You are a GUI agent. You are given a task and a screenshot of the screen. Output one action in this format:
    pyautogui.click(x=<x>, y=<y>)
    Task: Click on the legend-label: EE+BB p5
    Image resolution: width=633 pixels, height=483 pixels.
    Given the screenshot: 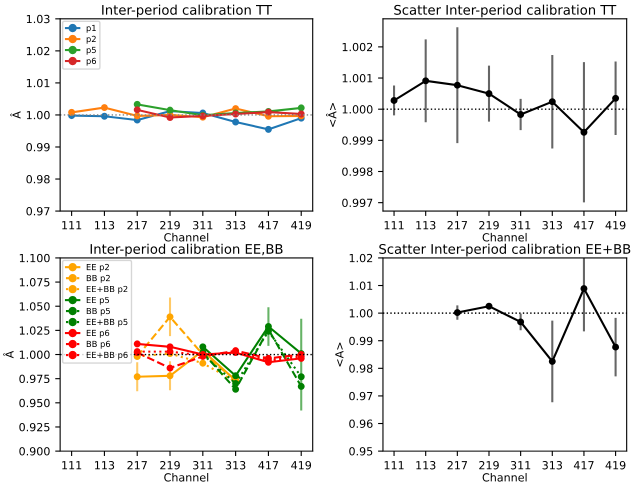 What is the action you would take?
    pyautogui.click(x=107, y=322)
    